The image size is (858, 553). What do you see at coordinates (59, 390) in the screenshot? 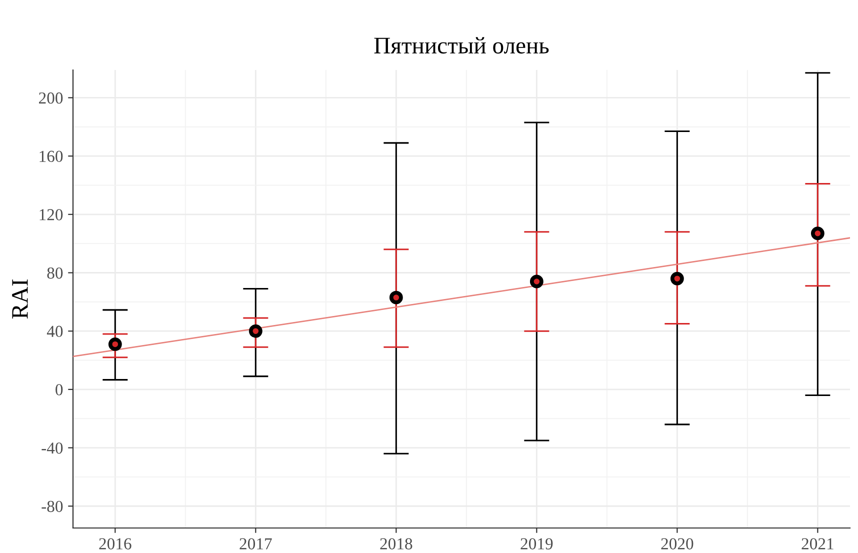
I see `y-tick-label: 0` at bounding box center [59, 390].